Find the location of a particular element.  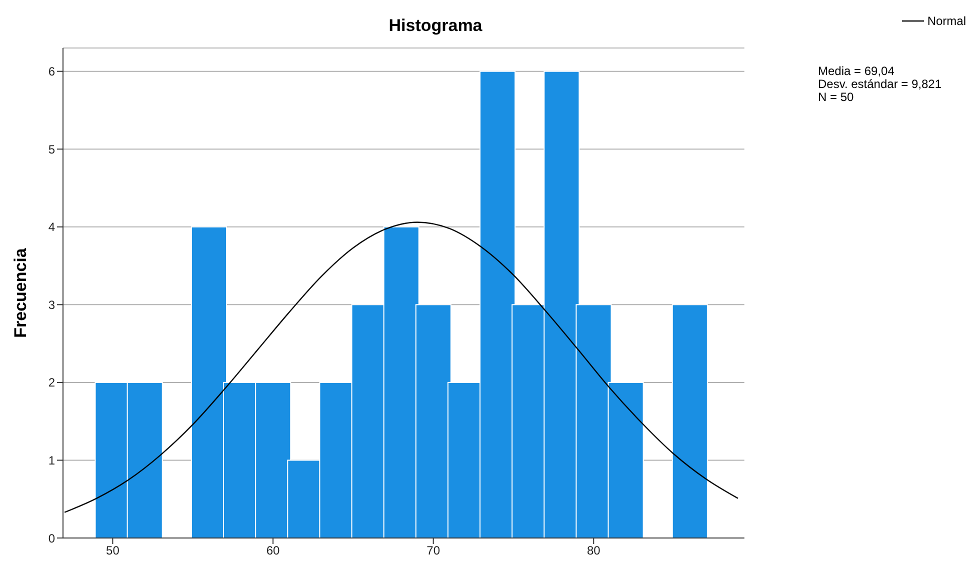

text: N = 50 is located at coordinates (836, 97).